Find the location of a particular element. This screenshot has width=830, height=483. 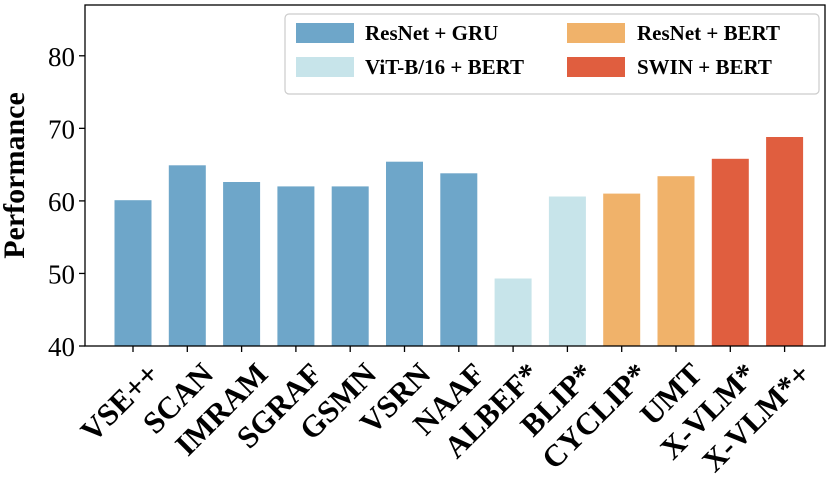

bar-albef-star is located at coordinates (513, 312).